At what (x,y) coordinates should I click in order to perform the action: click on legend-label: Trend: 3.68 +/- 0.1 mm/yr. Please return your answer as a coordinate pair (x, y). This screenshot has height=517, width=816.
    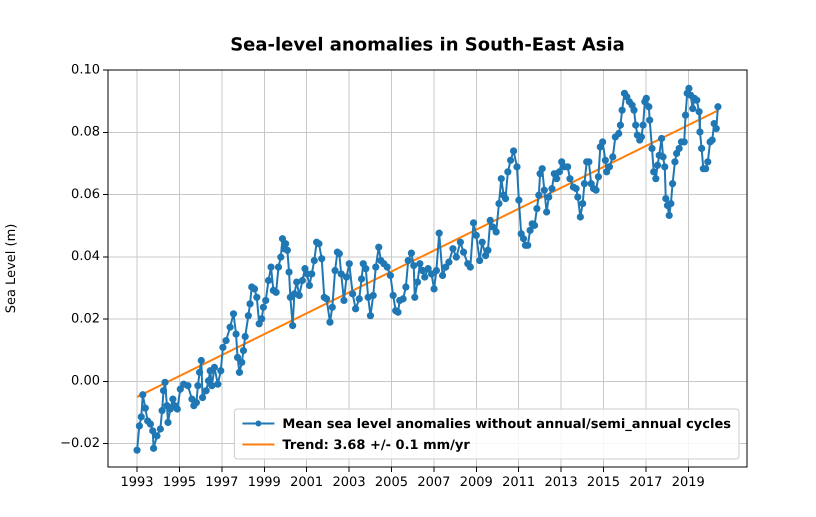
    Looking at the image, I should click on (376, 445).